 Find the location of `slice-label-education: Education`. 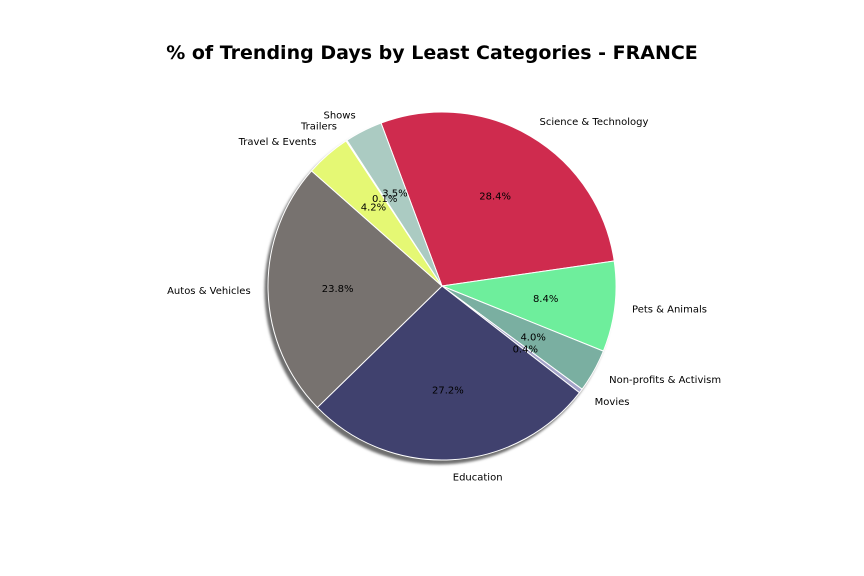

slice-label-education: Education is located at coordinates (478, 478).